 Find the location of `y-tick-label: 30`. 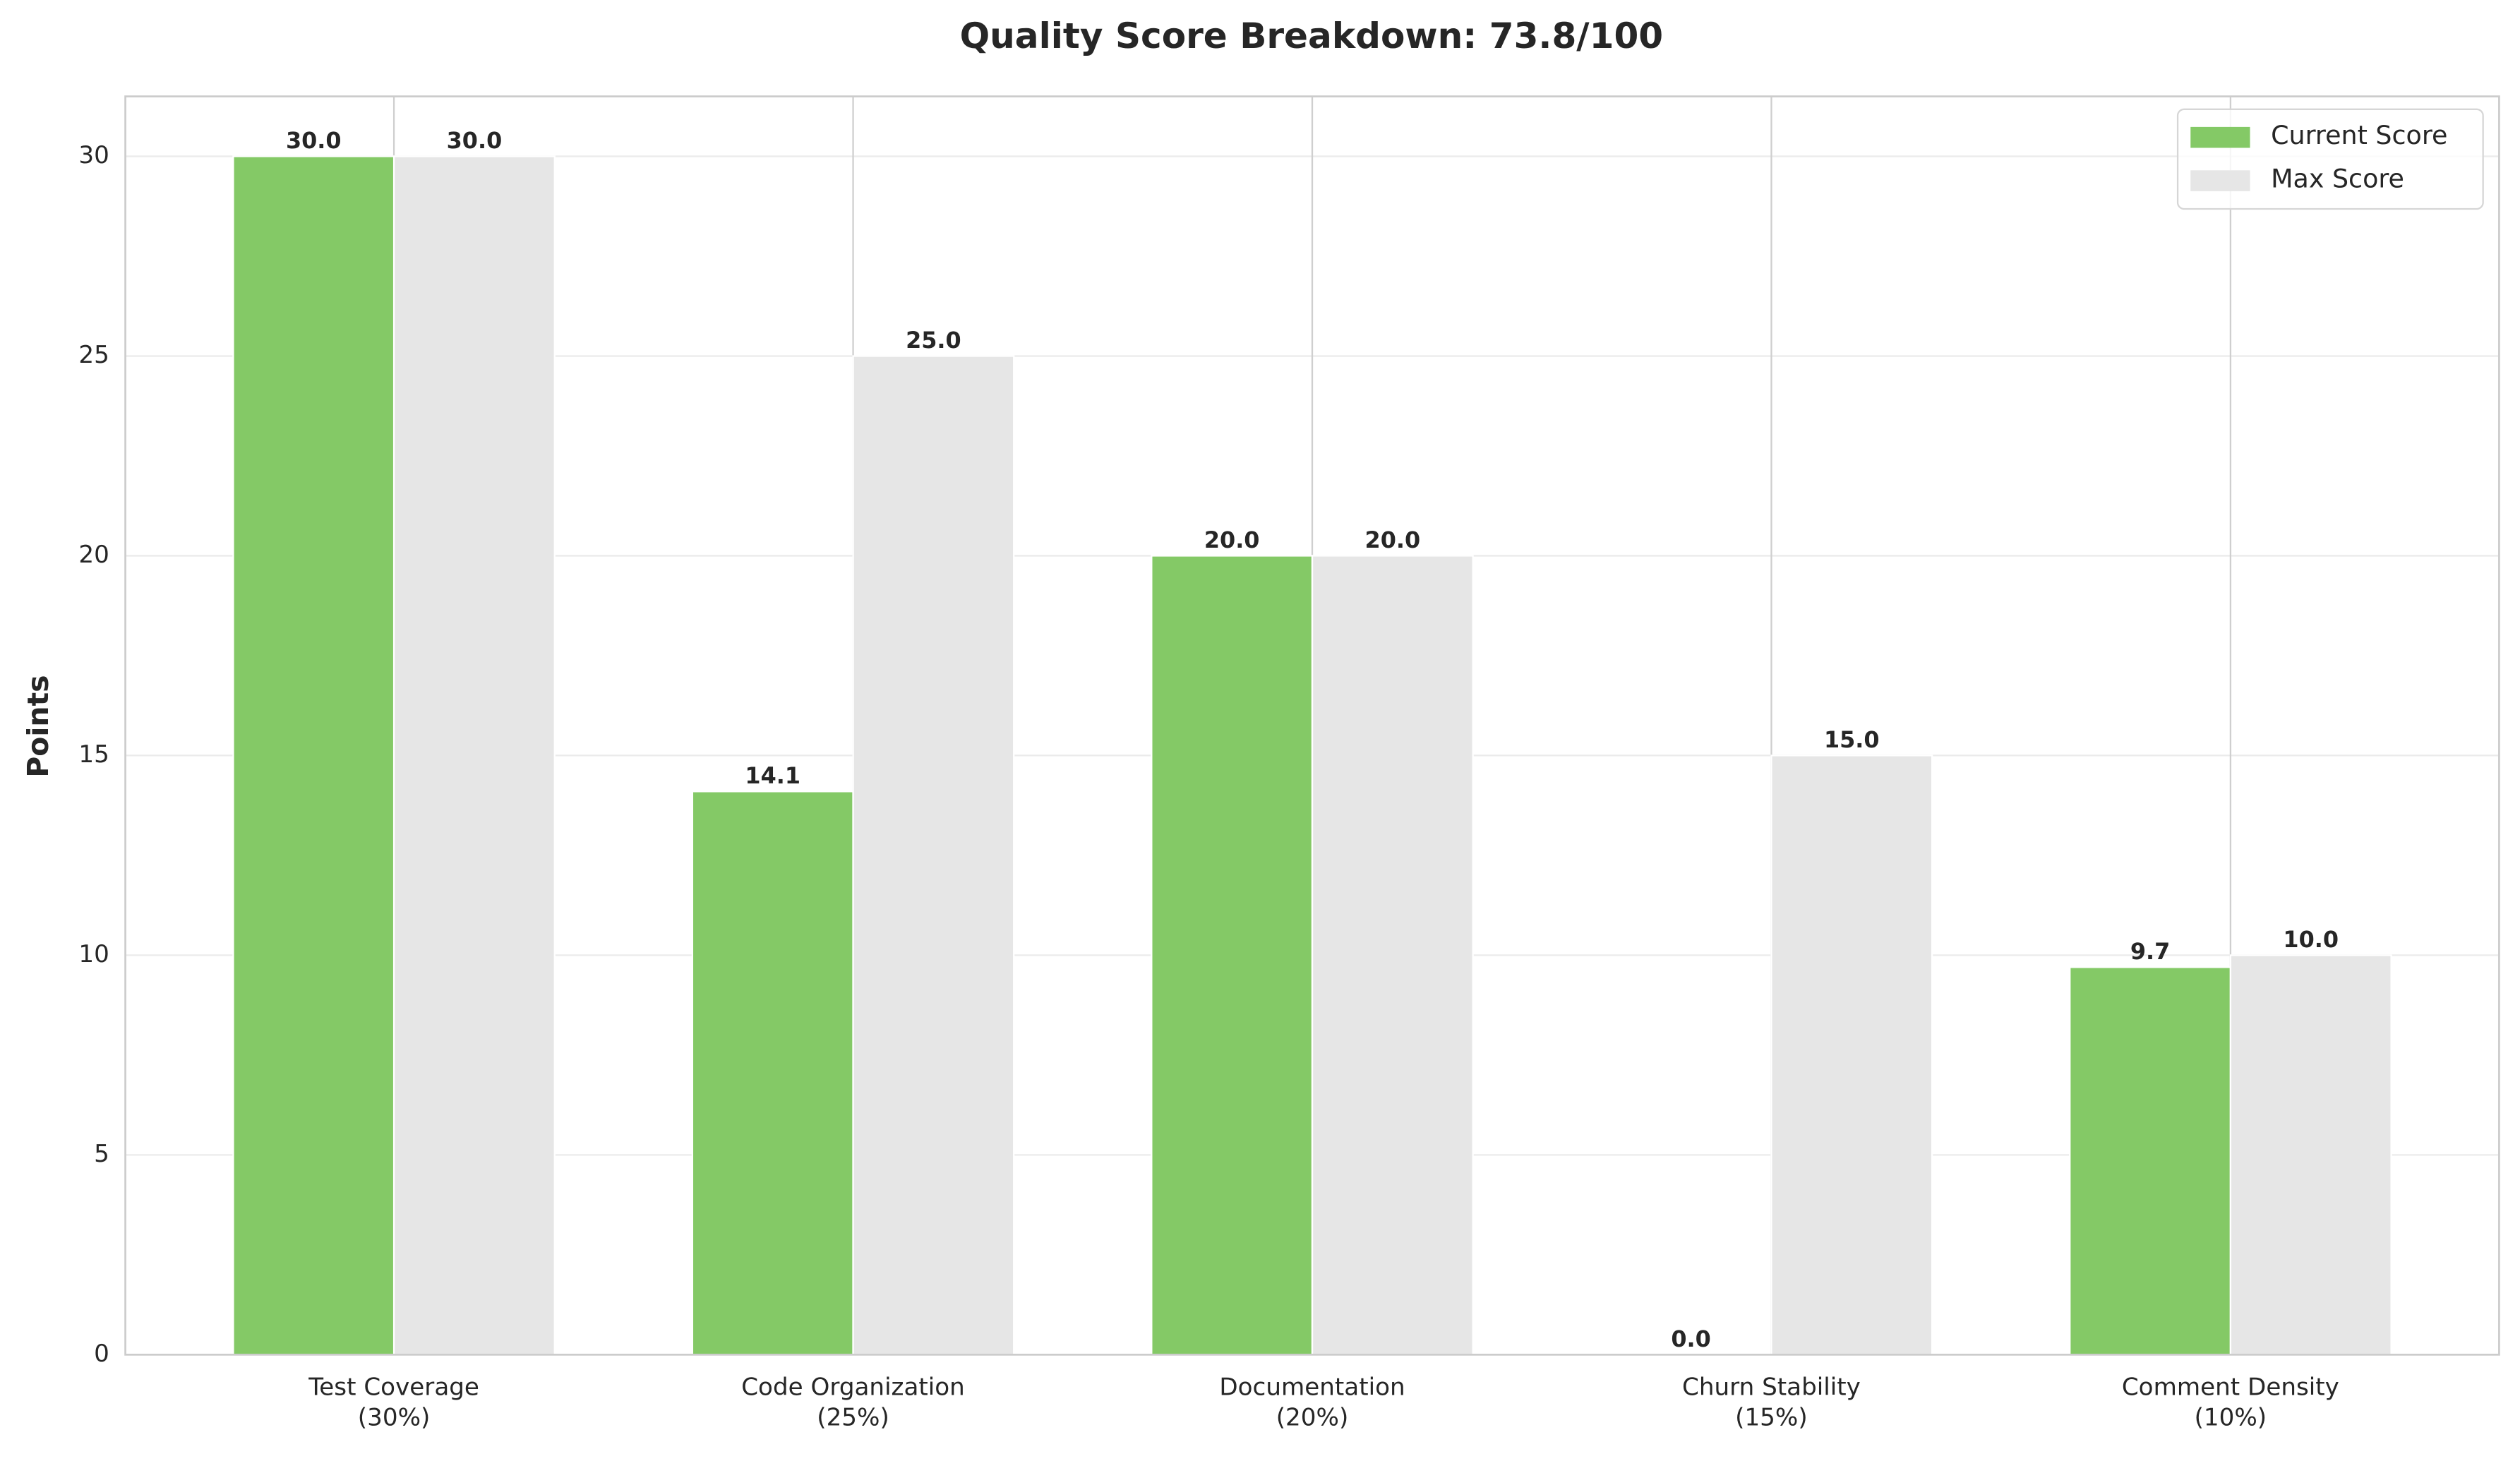

y-tick-label: 30 is located at coordinates (94, 155).